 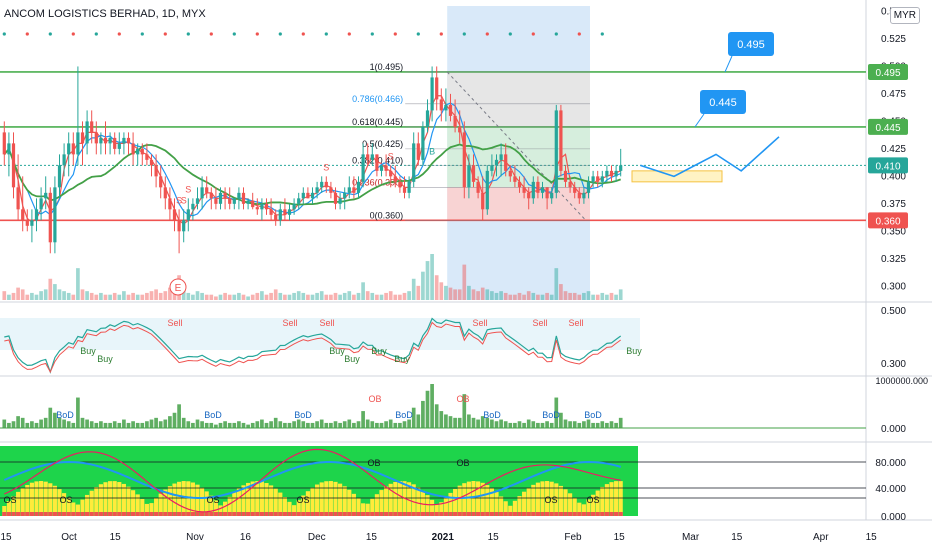 I want to click on price-tick-label: 0.425, so click(x=893, y=149).